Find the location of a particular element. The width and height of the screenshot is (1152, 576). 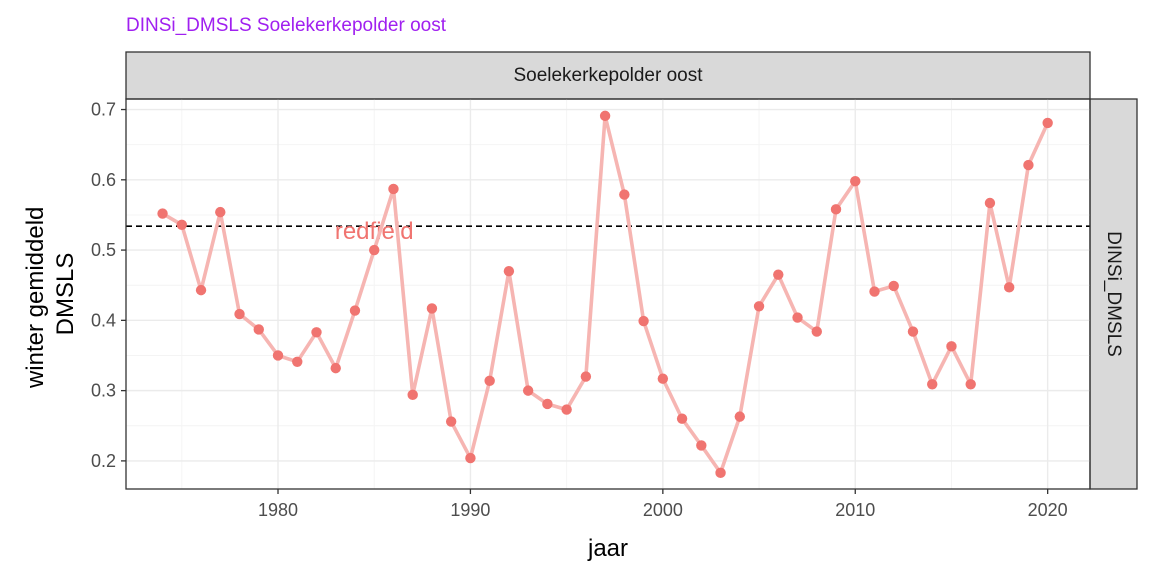

y-tick-label: 0.4 is located at coordinates (103, 320).